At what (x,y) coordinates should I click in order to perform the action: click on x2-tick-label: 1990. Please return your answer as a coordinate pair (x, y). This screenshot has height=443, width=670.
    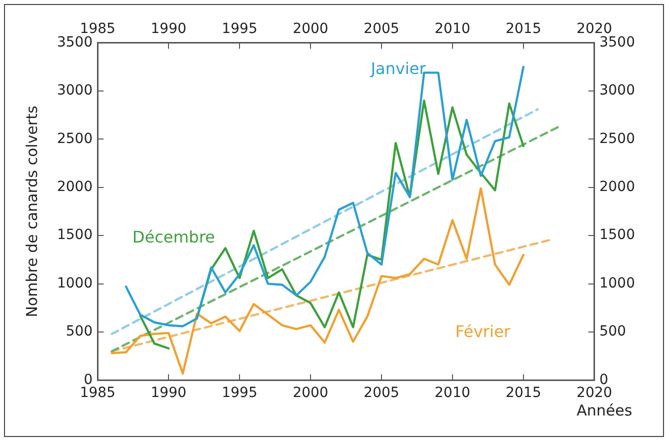
    Looking at the image, I should click on (168, 29).